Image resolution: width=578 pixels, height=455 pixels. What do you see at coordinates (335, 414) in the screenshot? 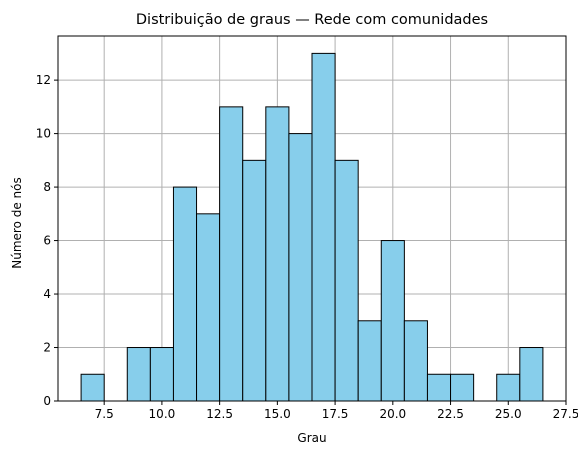
I see `x-tick-label: 17.5` at bounding box center [335, 414].